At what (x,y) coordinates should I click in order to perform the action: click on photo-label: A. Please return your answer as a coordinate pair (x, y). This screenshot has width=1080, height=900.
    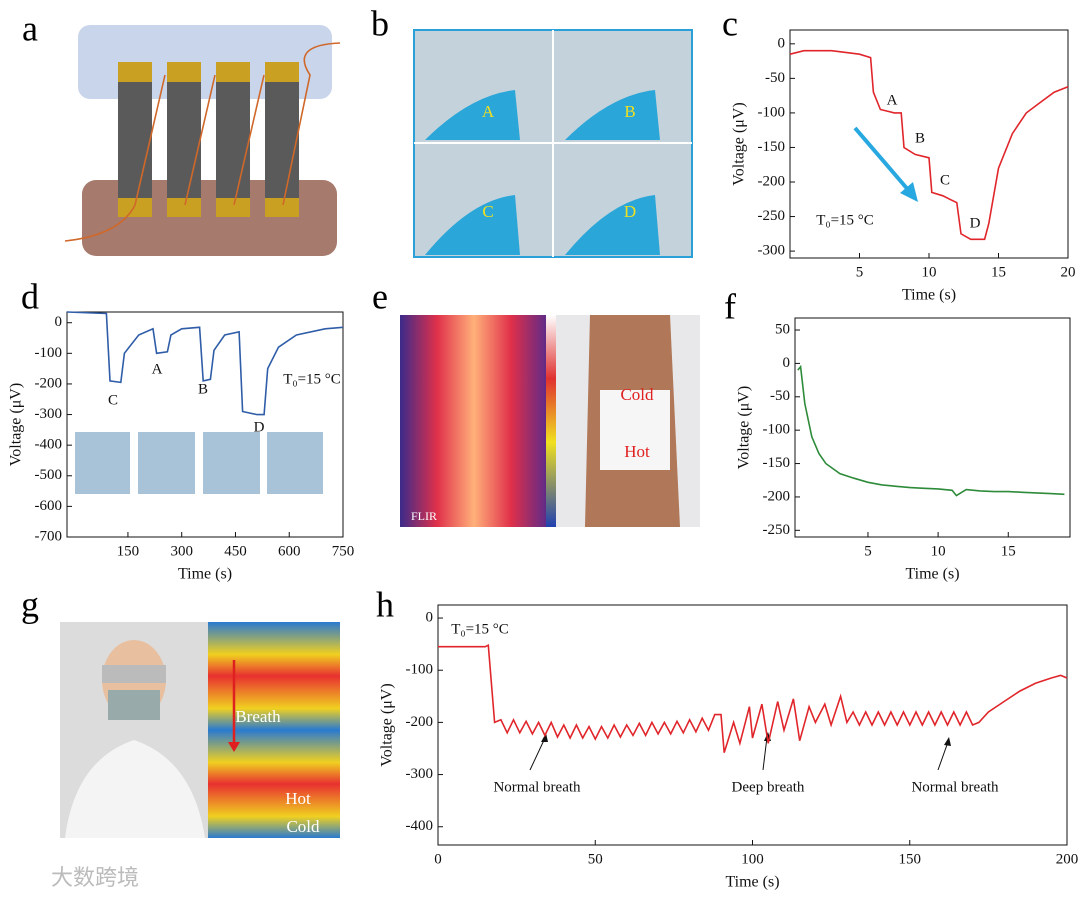
    Looking at the image, I should click on (488, 111).